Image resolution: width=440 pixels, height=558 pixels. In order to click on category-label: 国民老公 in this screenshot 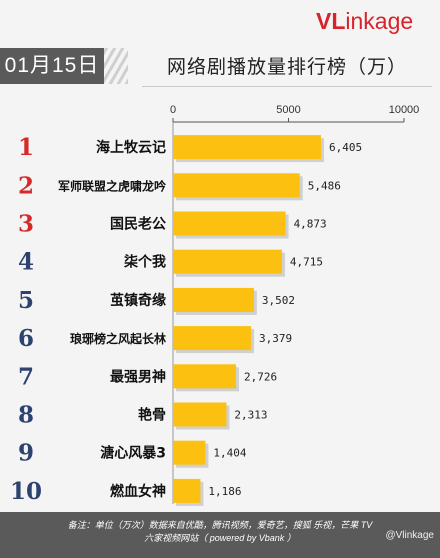, I will do `click(138, 224)`.